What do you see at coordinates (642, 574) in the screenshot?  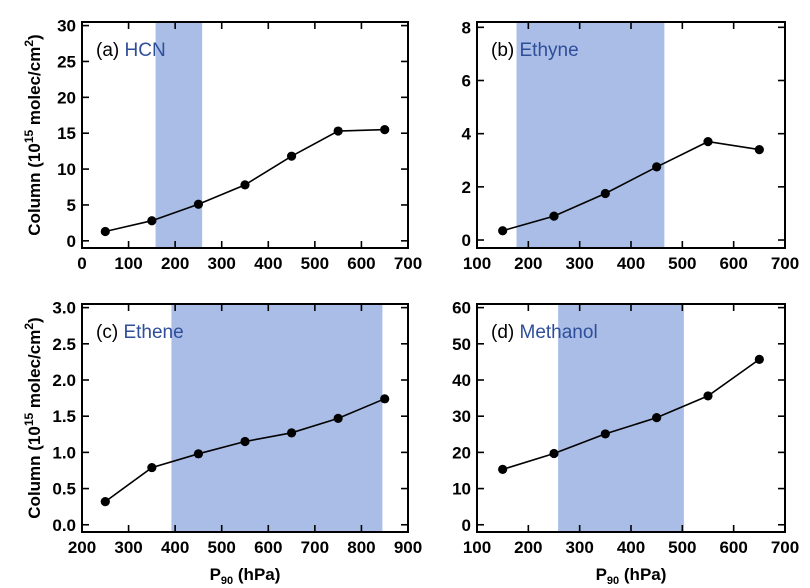 I see `x-axis-label-text: (hPa)` at bounding box center [642, 574].